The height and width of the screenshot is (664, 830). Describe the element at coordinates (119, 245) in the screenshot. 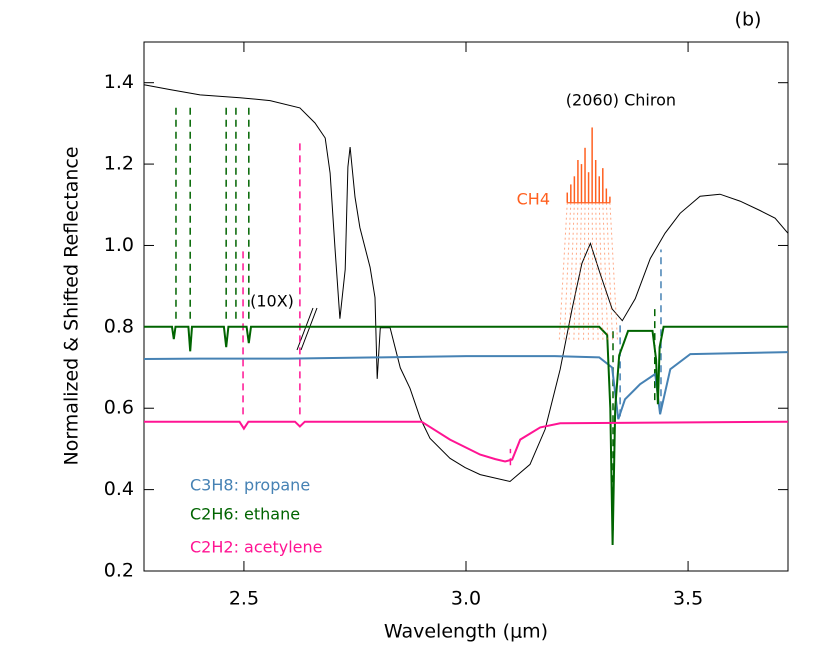

I see `y-tick-label: 1.0` at that location.